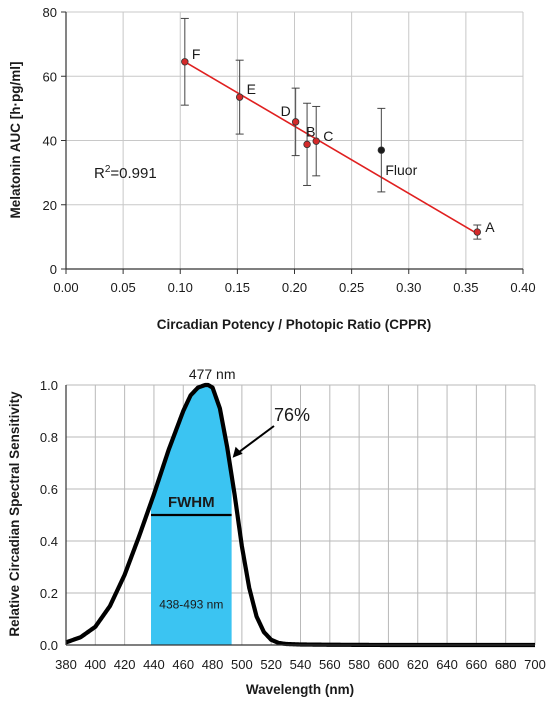  I want to click on r-squared-annotation: R2=0.991, so click(125, 173).